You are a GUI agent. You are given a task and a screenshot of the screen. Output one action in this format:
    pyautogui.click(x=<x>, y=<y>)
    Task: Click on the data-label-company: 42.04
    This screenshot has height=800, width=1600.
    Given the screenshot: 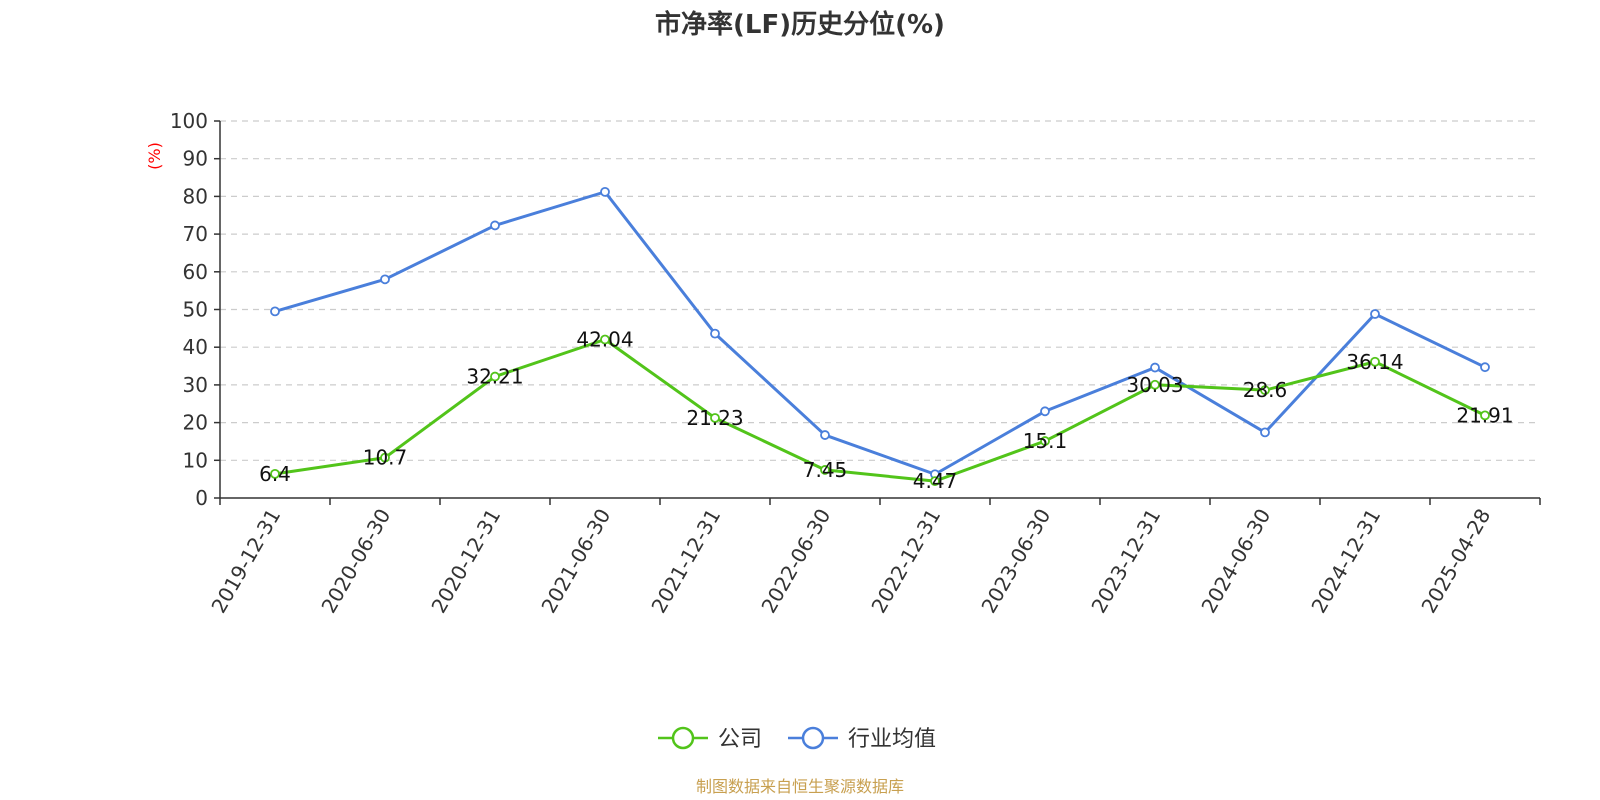 What is the action you would take?
    pyautogui.click(x=604, y=340)
    